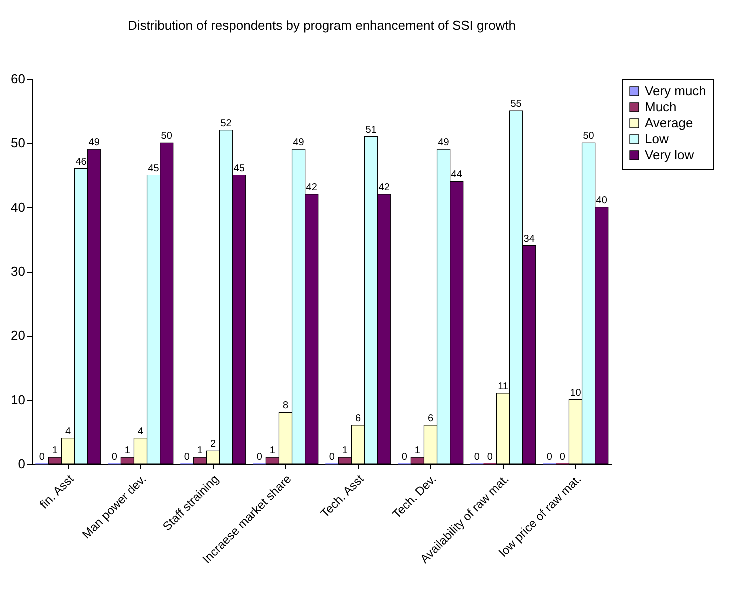  Describe the element at coordinates (657, 139) in the screenshot. I see `legend-label: Low` at that location.